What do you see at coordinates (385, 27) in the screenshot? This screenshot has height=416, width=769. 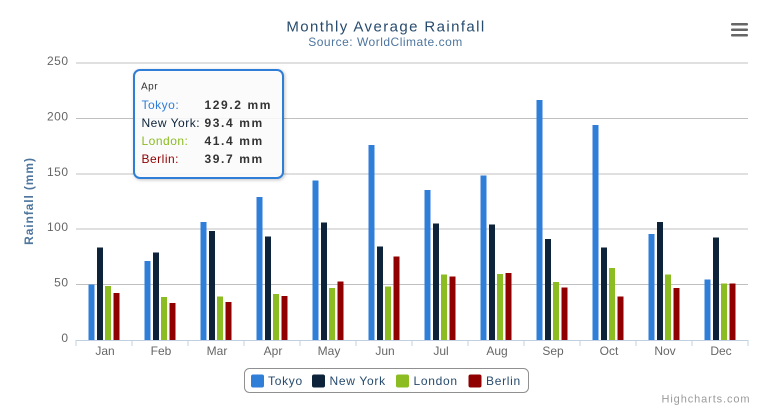 I see `svg-text: Monthly Average Rainfall` at bounding box center [385, 27].